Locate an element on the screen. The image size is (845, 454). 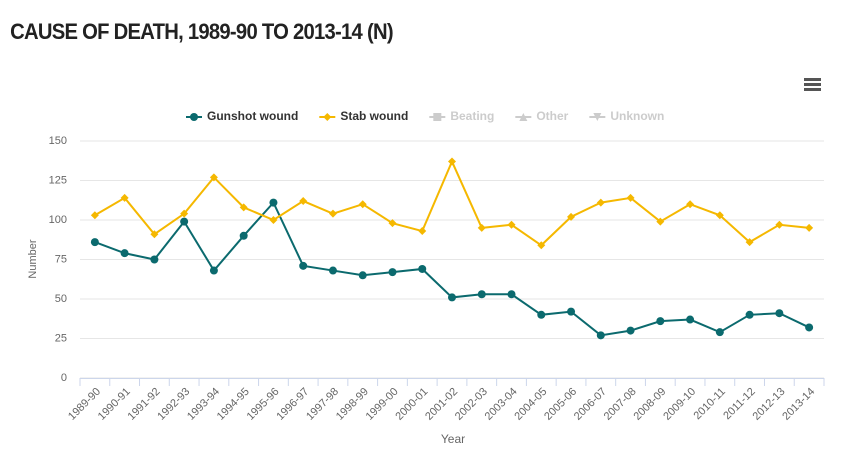
y-tick-label: 100 is located at coordinates (58, 220).